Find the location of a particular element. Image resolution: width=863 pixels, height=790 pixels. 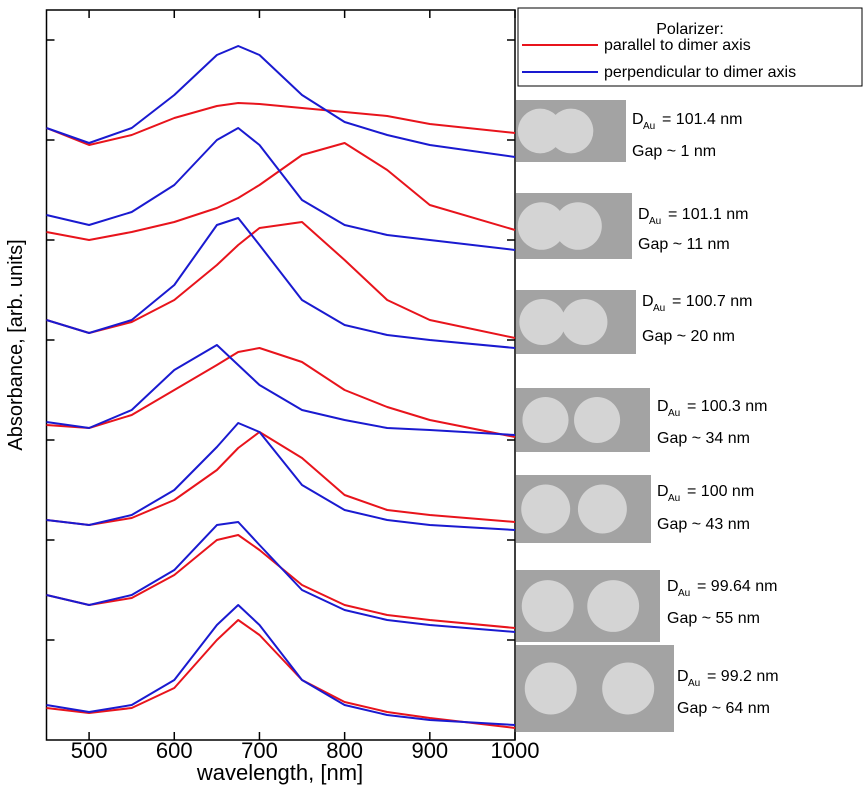

panel-gap: Gap ~ 11 nm is located at coordinates (684, 244).